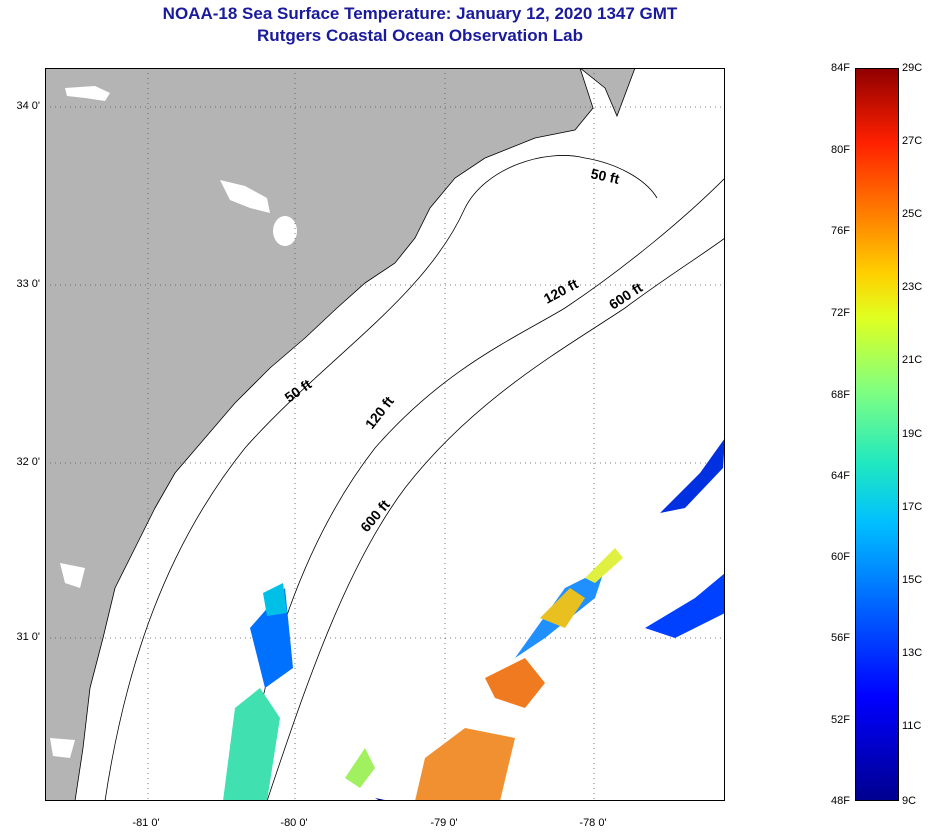  I want to click on cbar-f-label: 48F, so click(840, 801).